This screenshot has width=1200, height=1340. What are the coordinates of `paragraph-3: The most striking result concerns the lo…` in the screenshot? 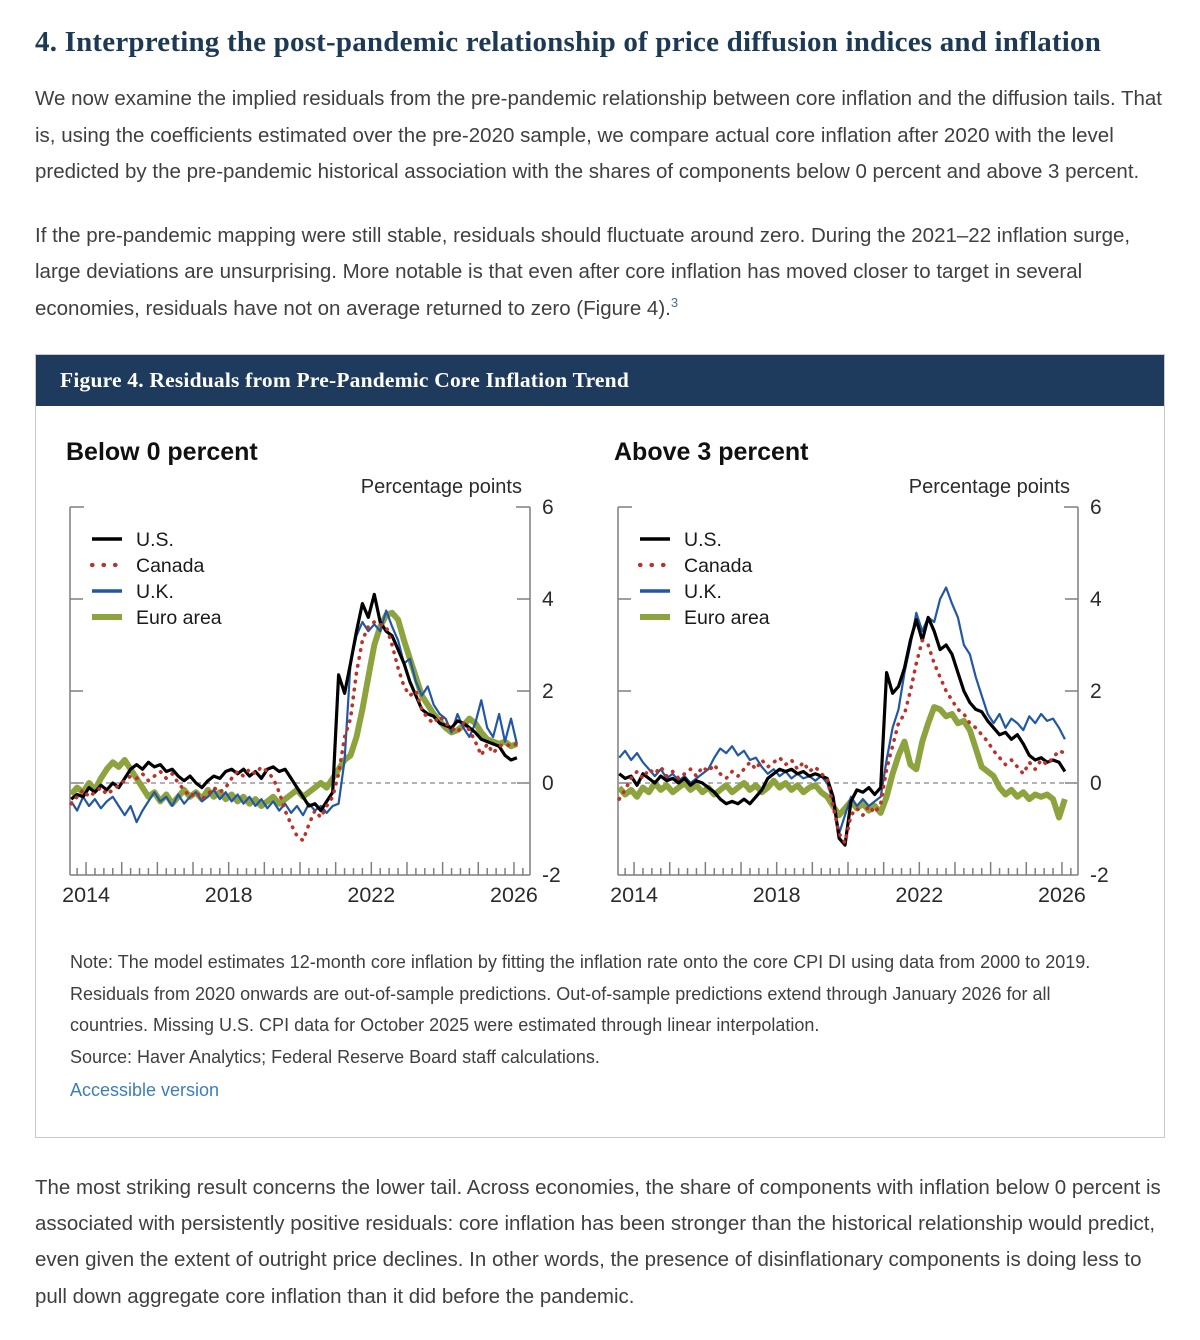 It's located at (598, 1241).